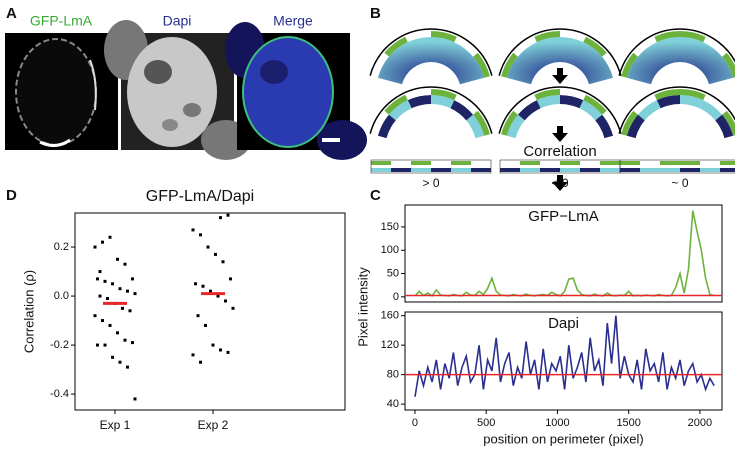 This screenshot has width=735, height=455. What do you see at coordinates (564, 356) in the screenshot?
I see `data-line` at bounding box center [564, 356].